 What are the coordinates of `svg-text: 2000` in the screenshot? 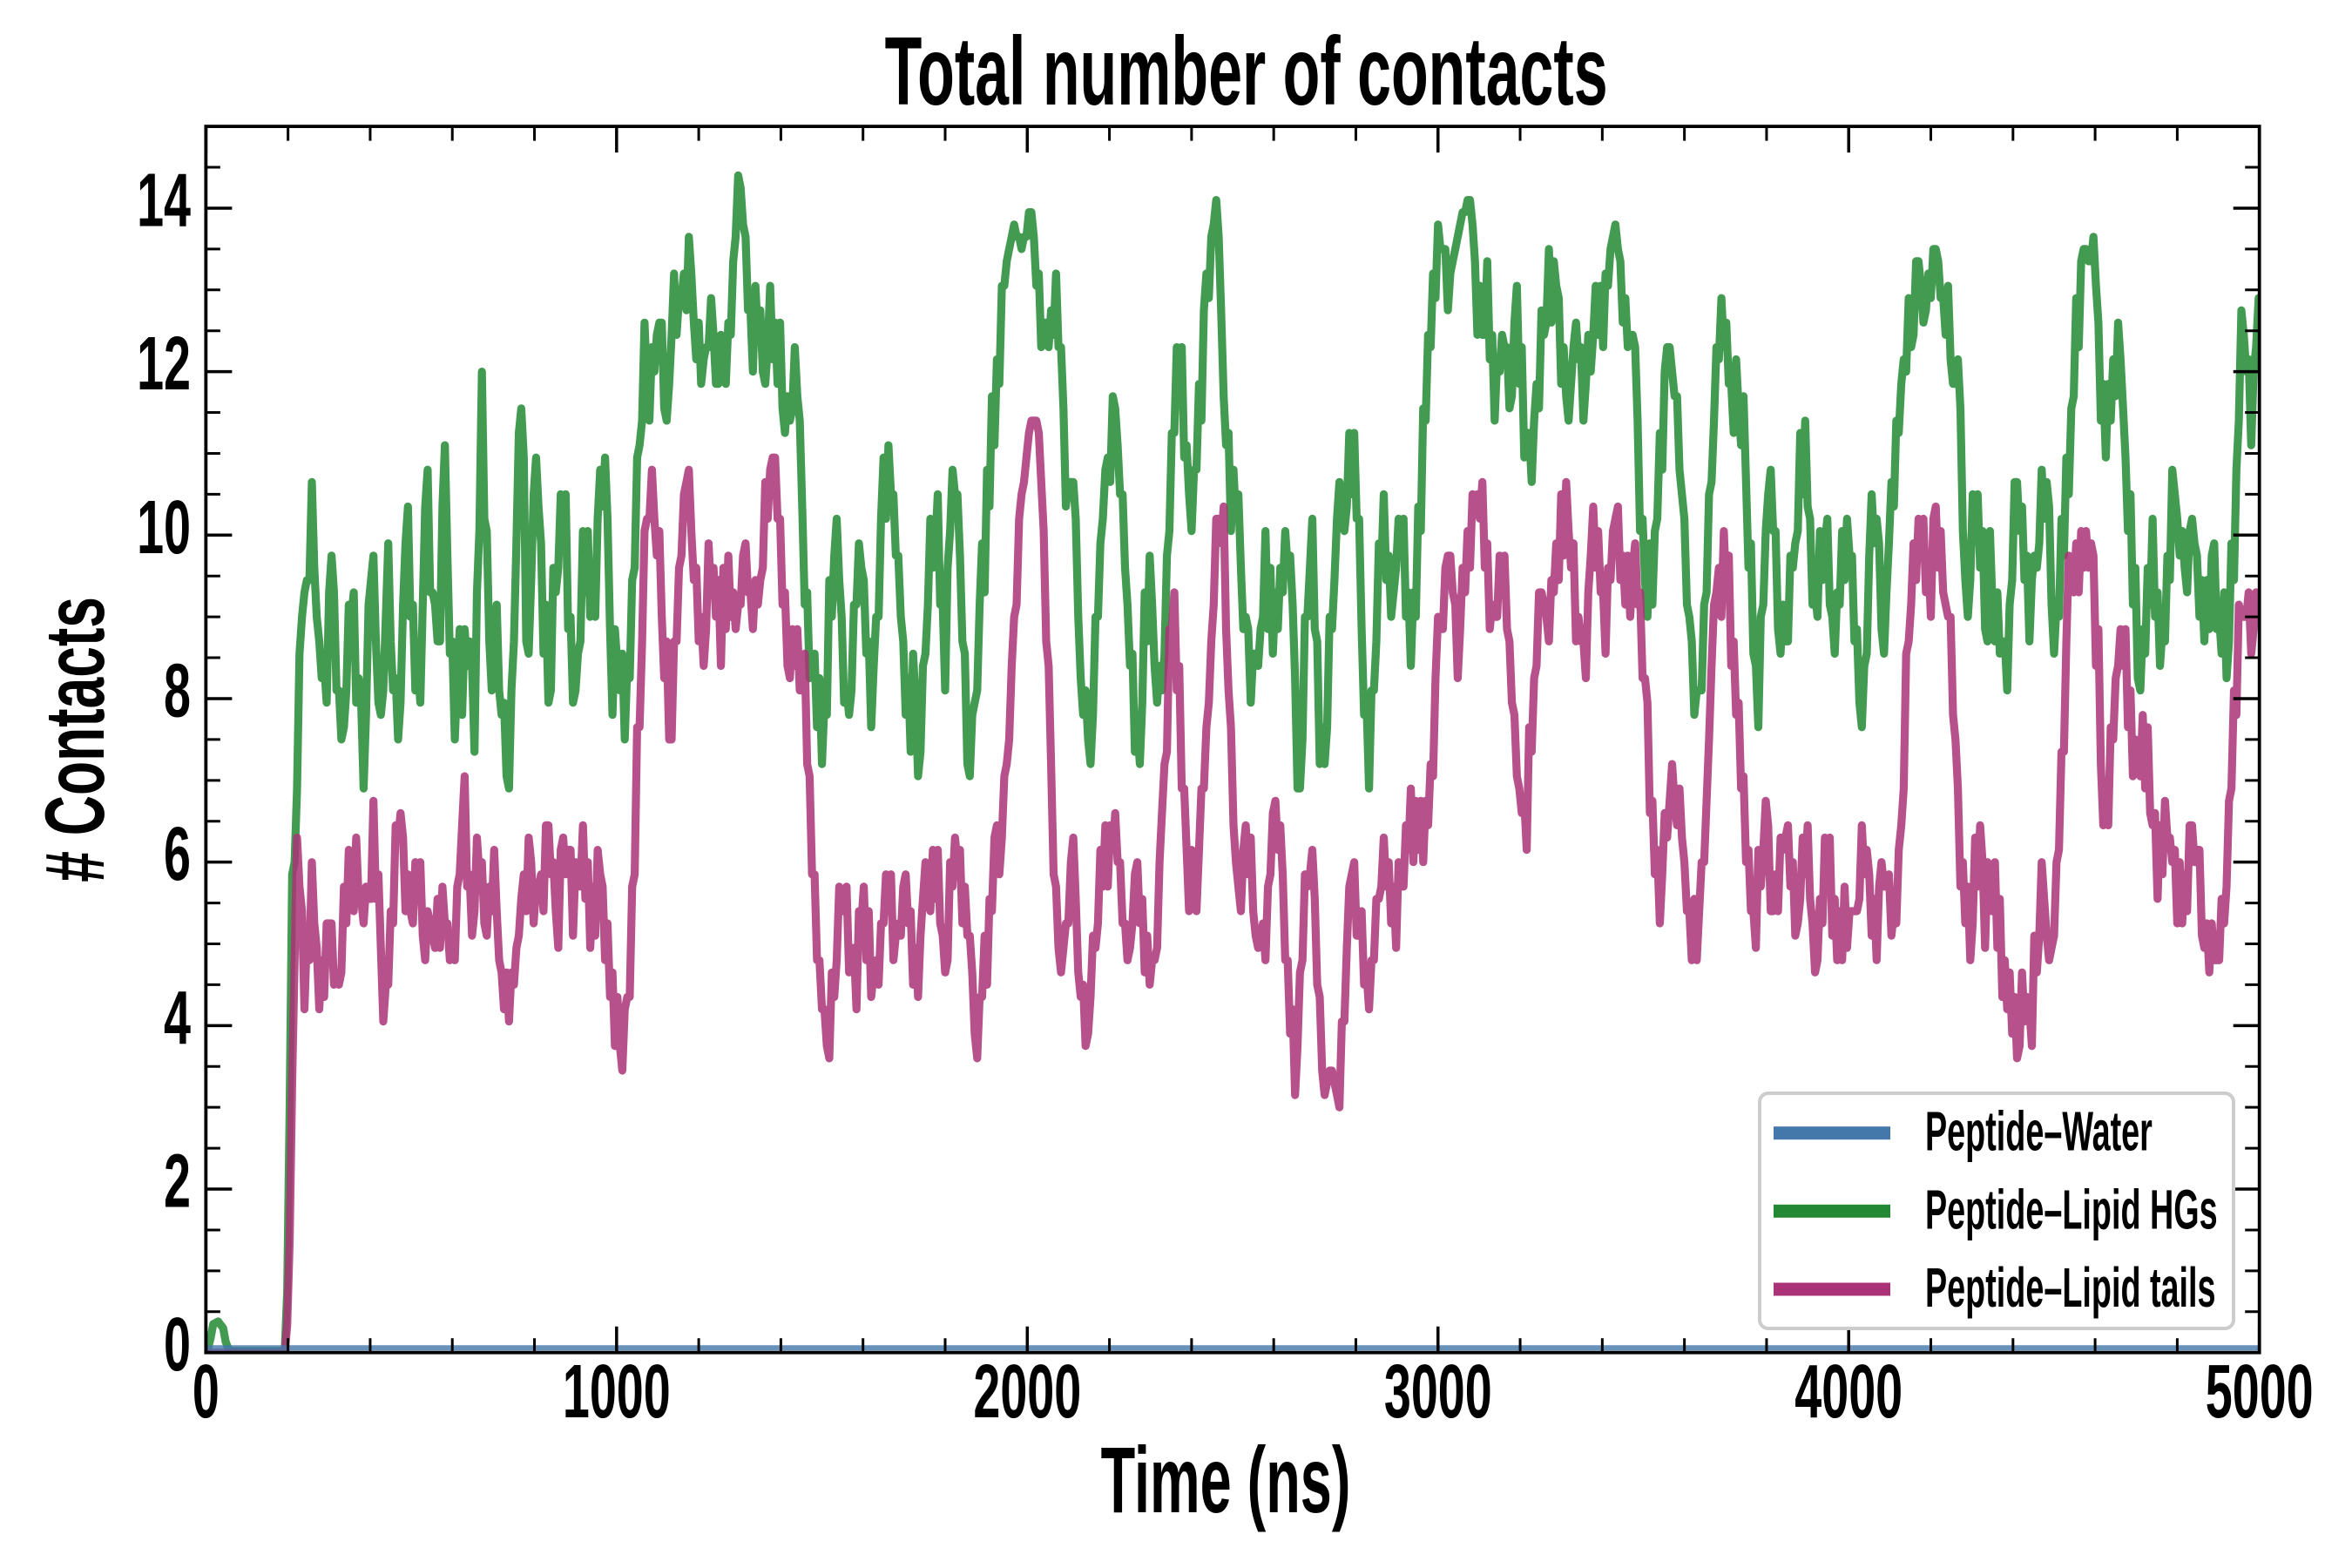 It's located at (1027, 1392).